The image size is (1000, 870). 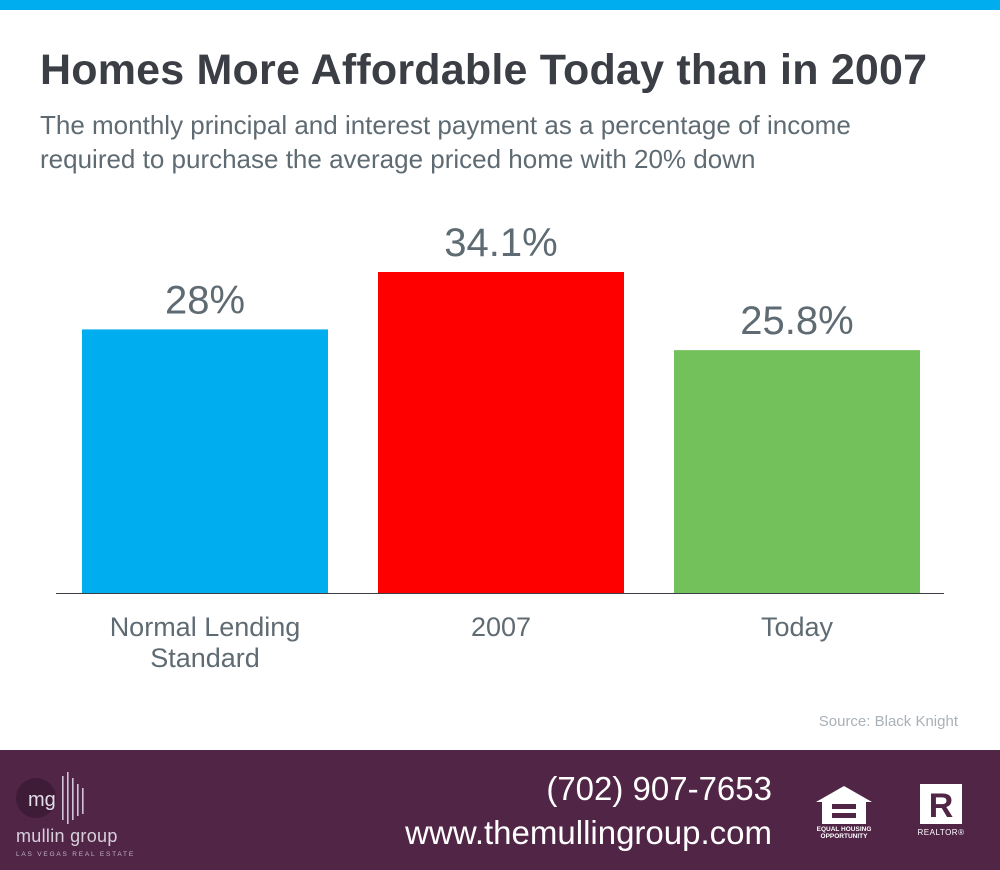 I want to click on website-link: www.themullingroup.com, so click(x=588, y=832).